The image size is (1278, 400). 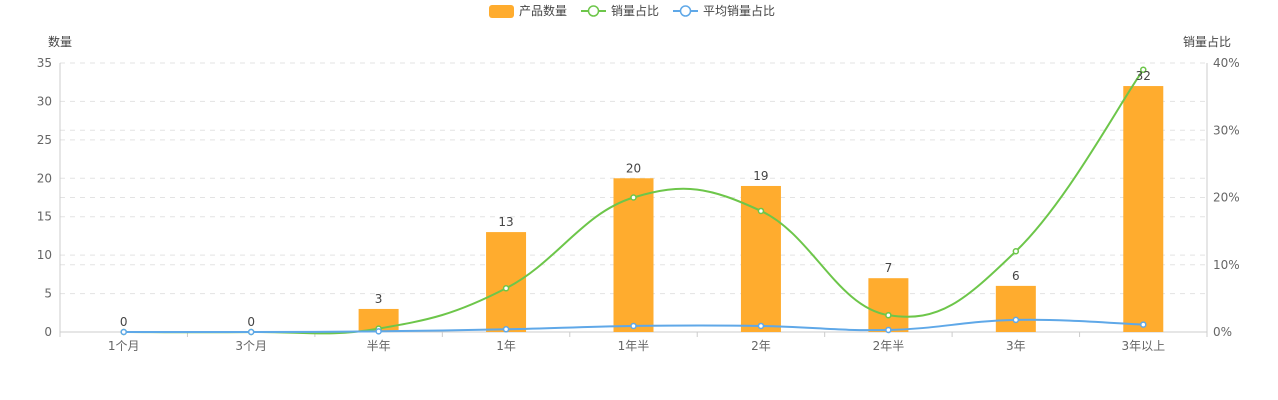 What do you see at coordinates (251, 346) in the screenshot?
I see `x-tick-label: 3个月` at bounding box center [251, 346].